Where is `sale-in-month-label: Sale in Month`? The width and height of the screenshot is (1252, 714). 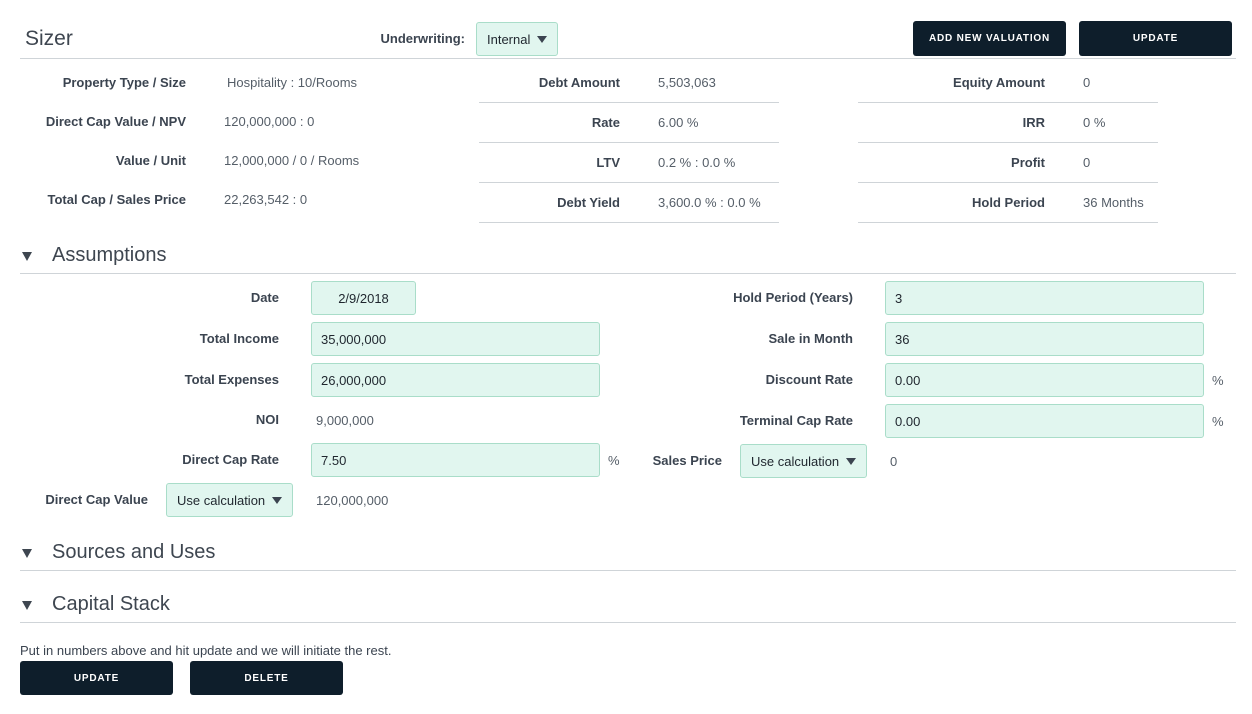 sale-in-month-label: Sale in Month is located at coordinates (811, 338).